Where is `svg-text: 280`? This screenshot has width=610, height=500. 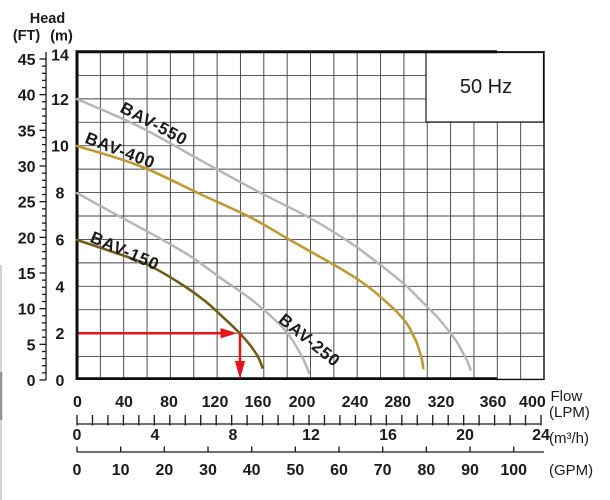 svg-text: 280 is located at coordinates (397, 402).